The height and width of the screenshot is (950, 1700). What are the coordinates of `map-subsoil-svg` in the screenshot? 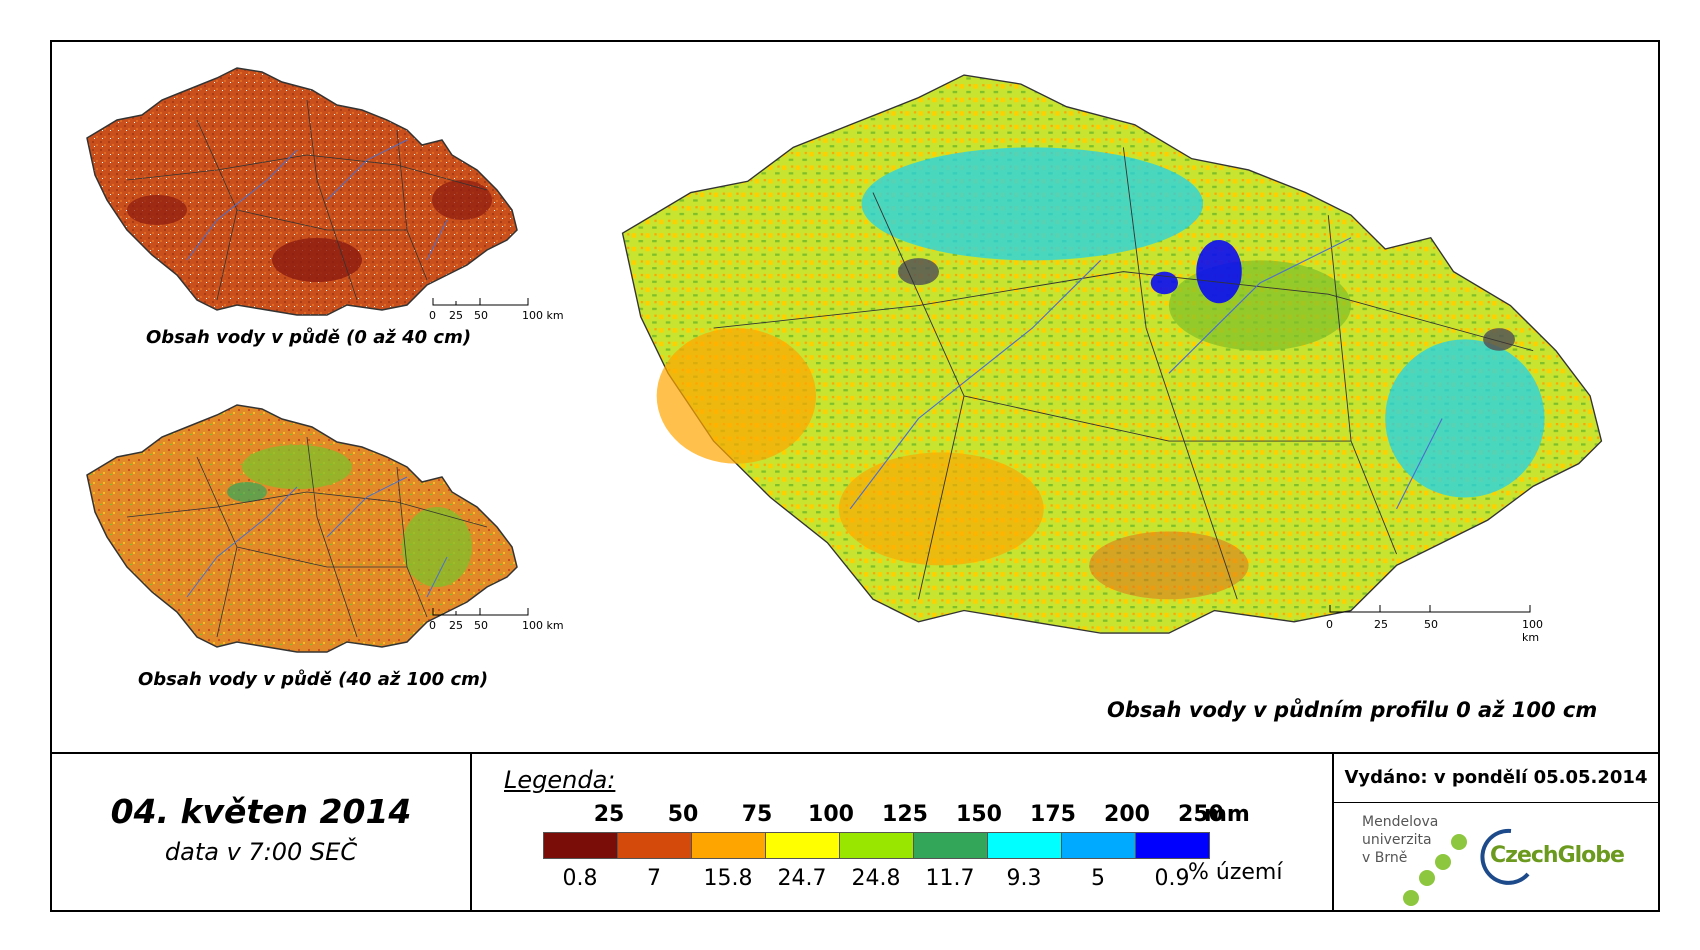 It's located at (302, 528).